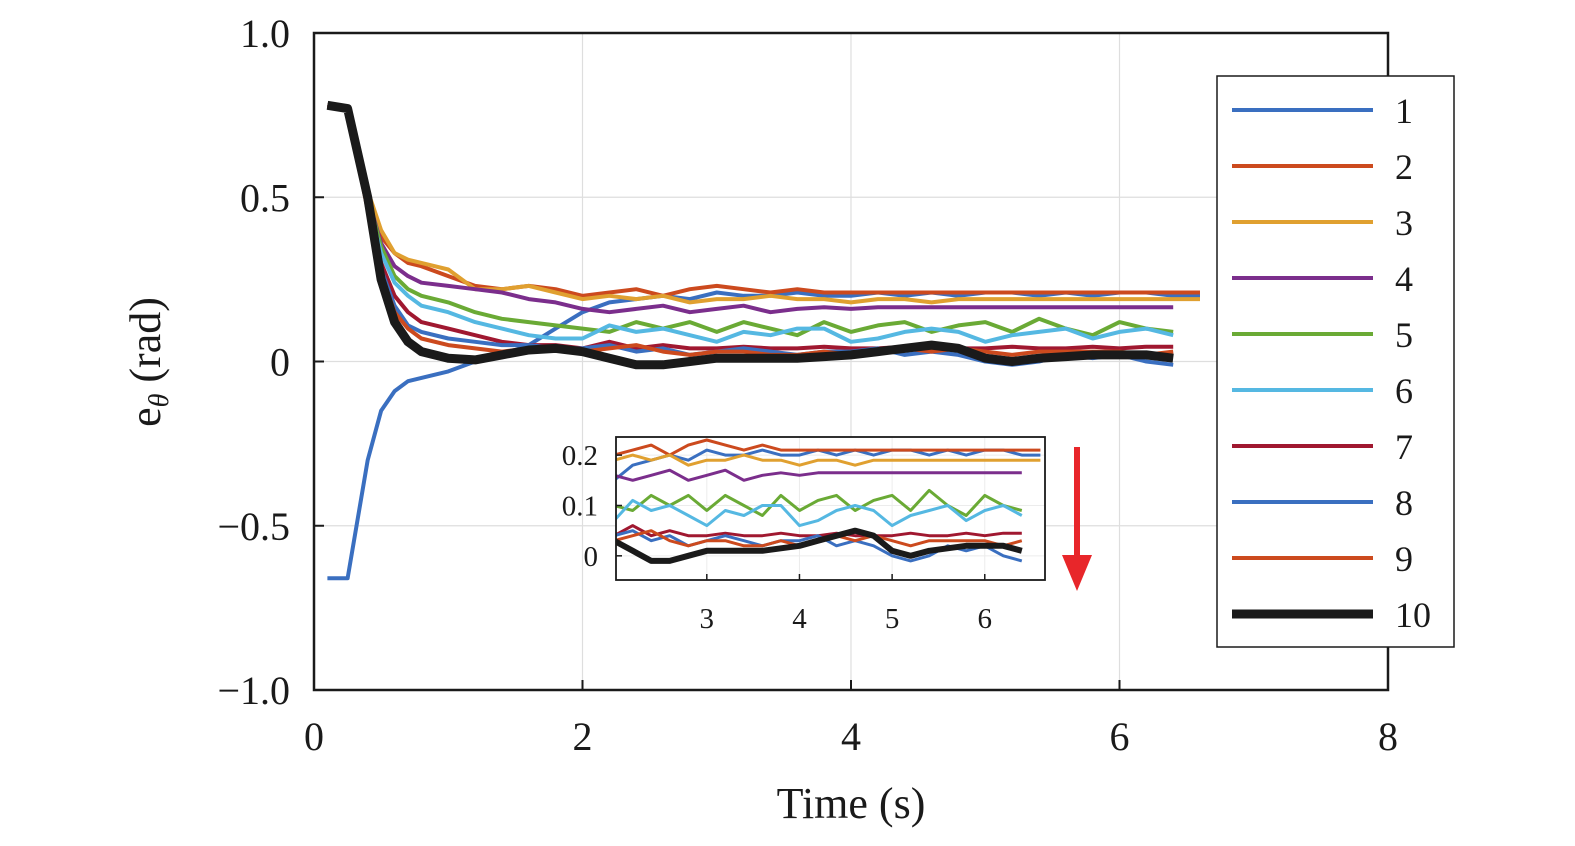 This screenshot has height=846, width=1575. Describe the element at coordinates (159, 400) in the screenshot. I see `y-label-sub: θ` at that location.